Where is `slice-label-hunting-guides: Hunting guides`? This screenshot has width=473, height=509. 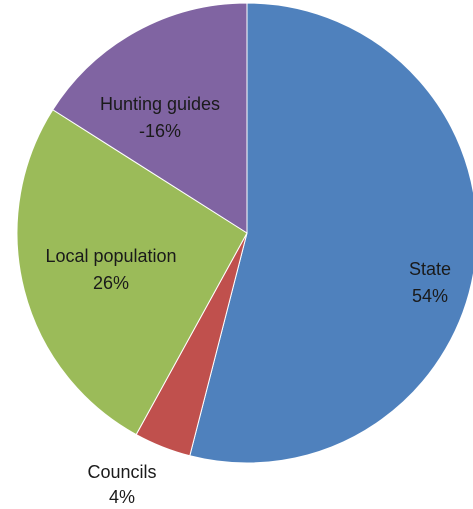
slice-label-hunting-guides: Hunting guides is located at coordinates (160, 104).